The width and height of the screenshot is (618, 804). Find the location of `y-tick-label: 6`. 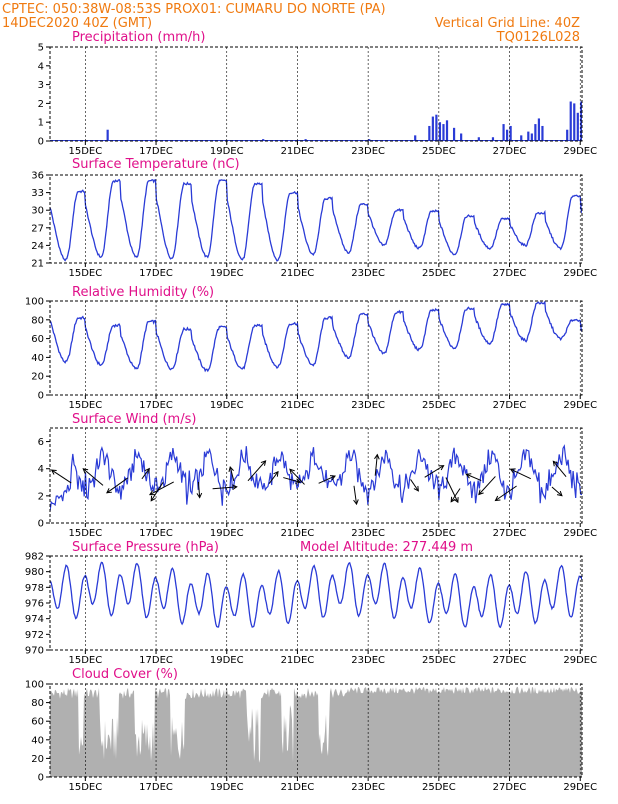

y-tick-label: 6 is located at coordinates (41, 442).